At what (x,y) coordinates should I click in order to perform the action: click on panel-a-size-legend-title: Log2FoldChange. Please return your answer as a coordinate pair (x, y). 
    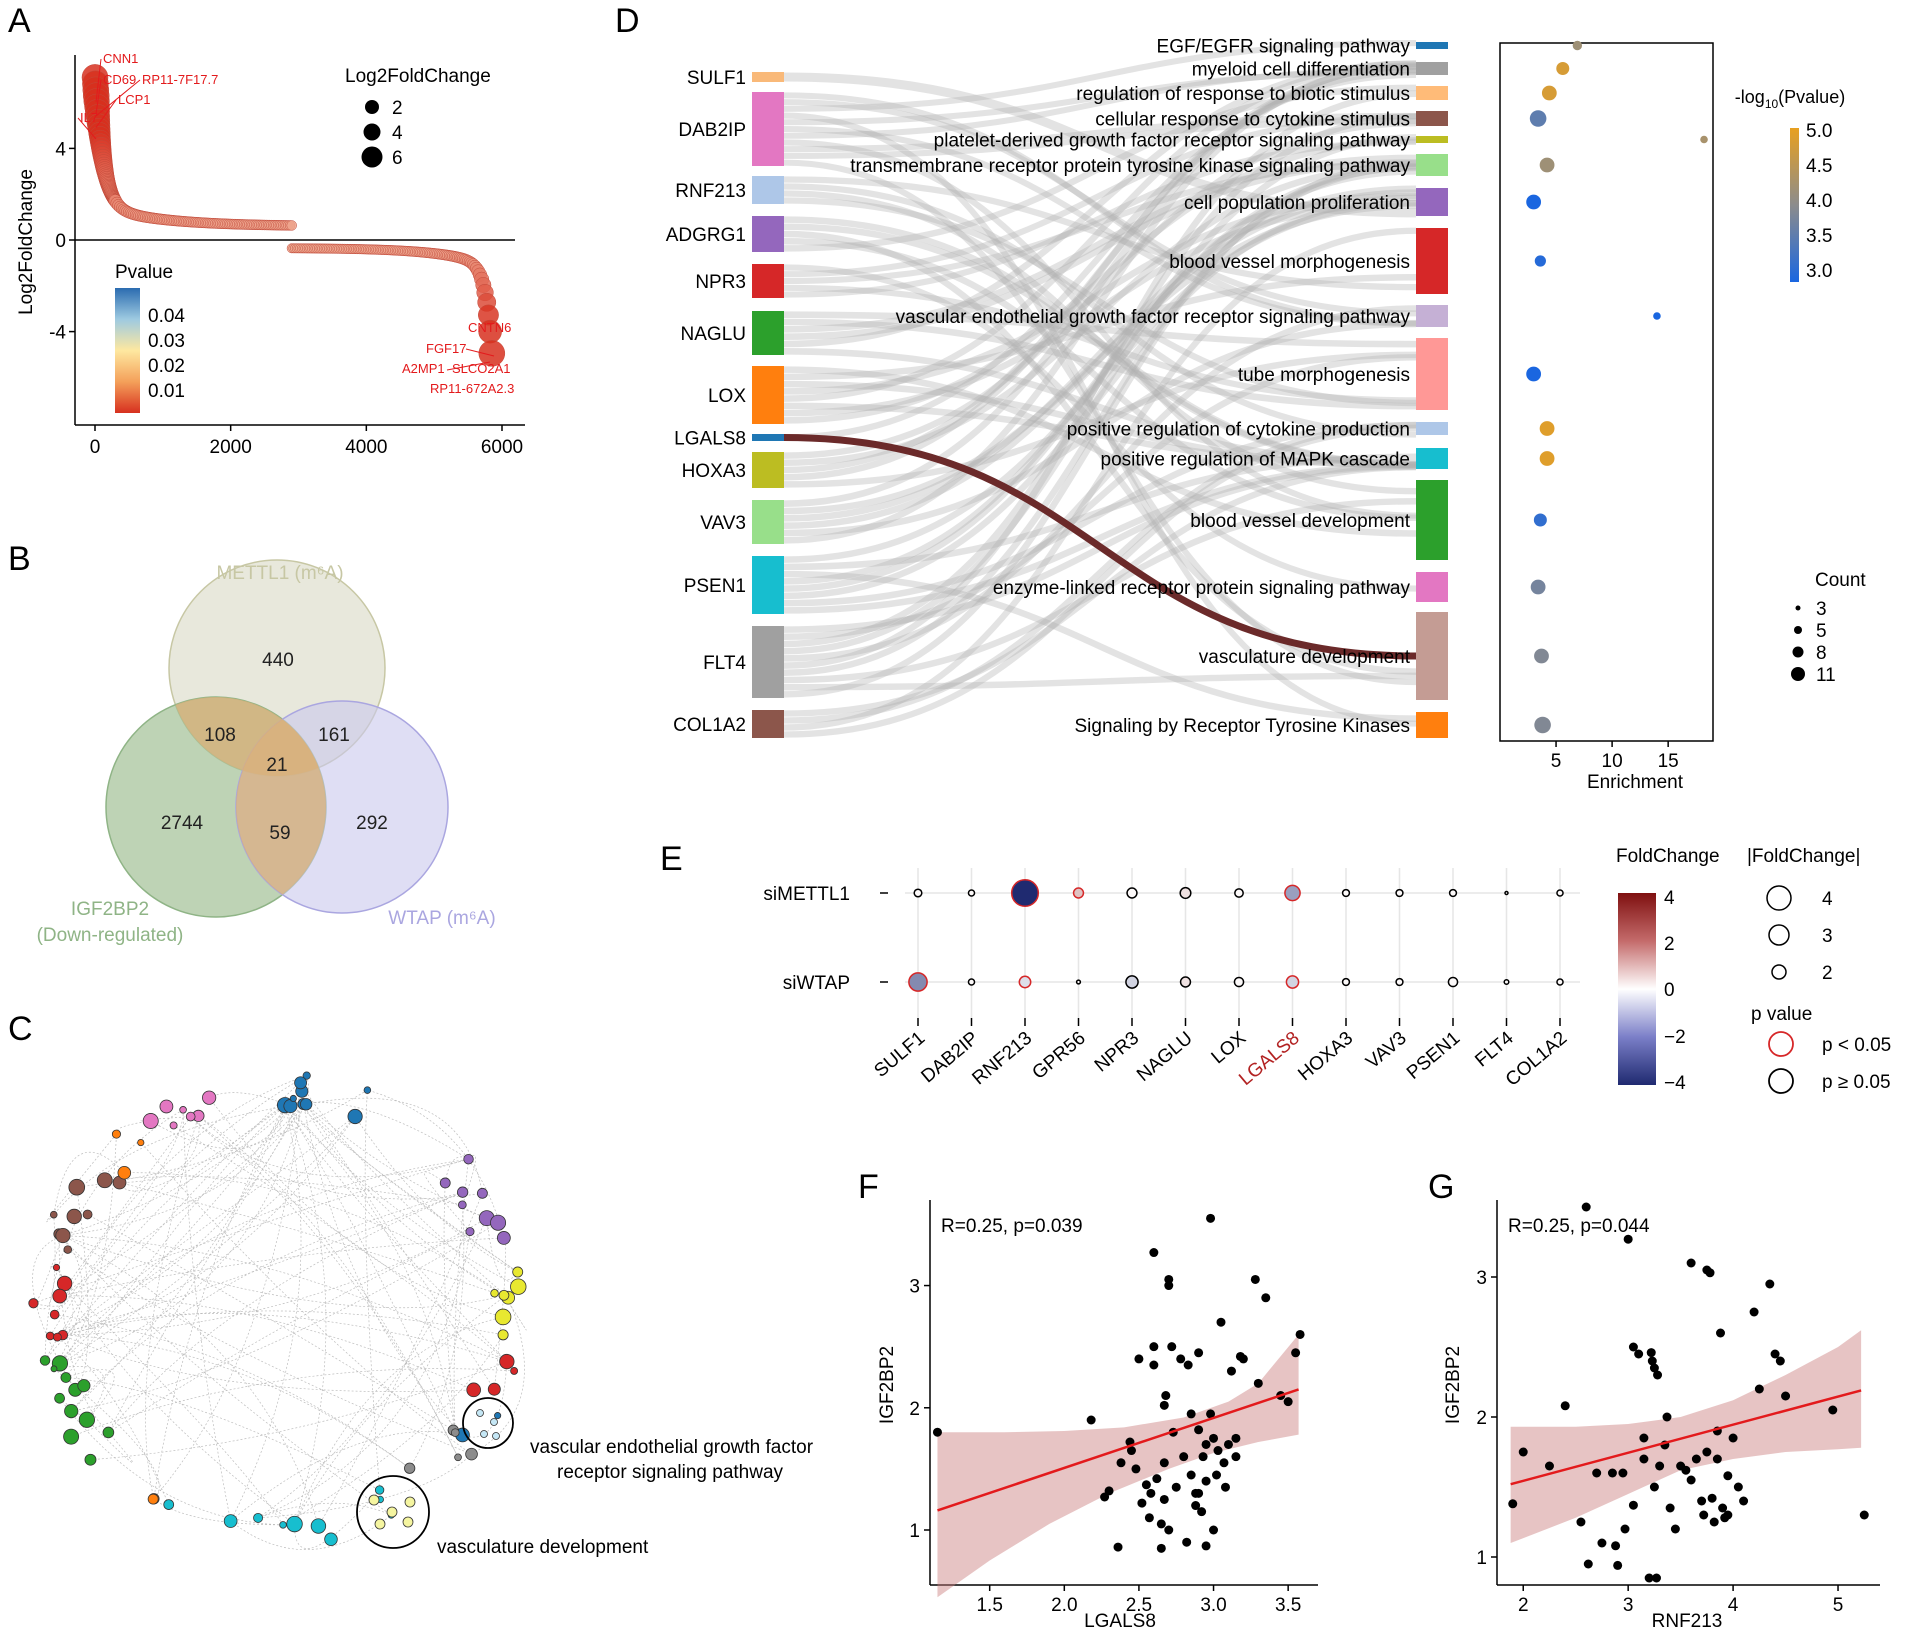
    Looking at the image, I should click on (418, 76).